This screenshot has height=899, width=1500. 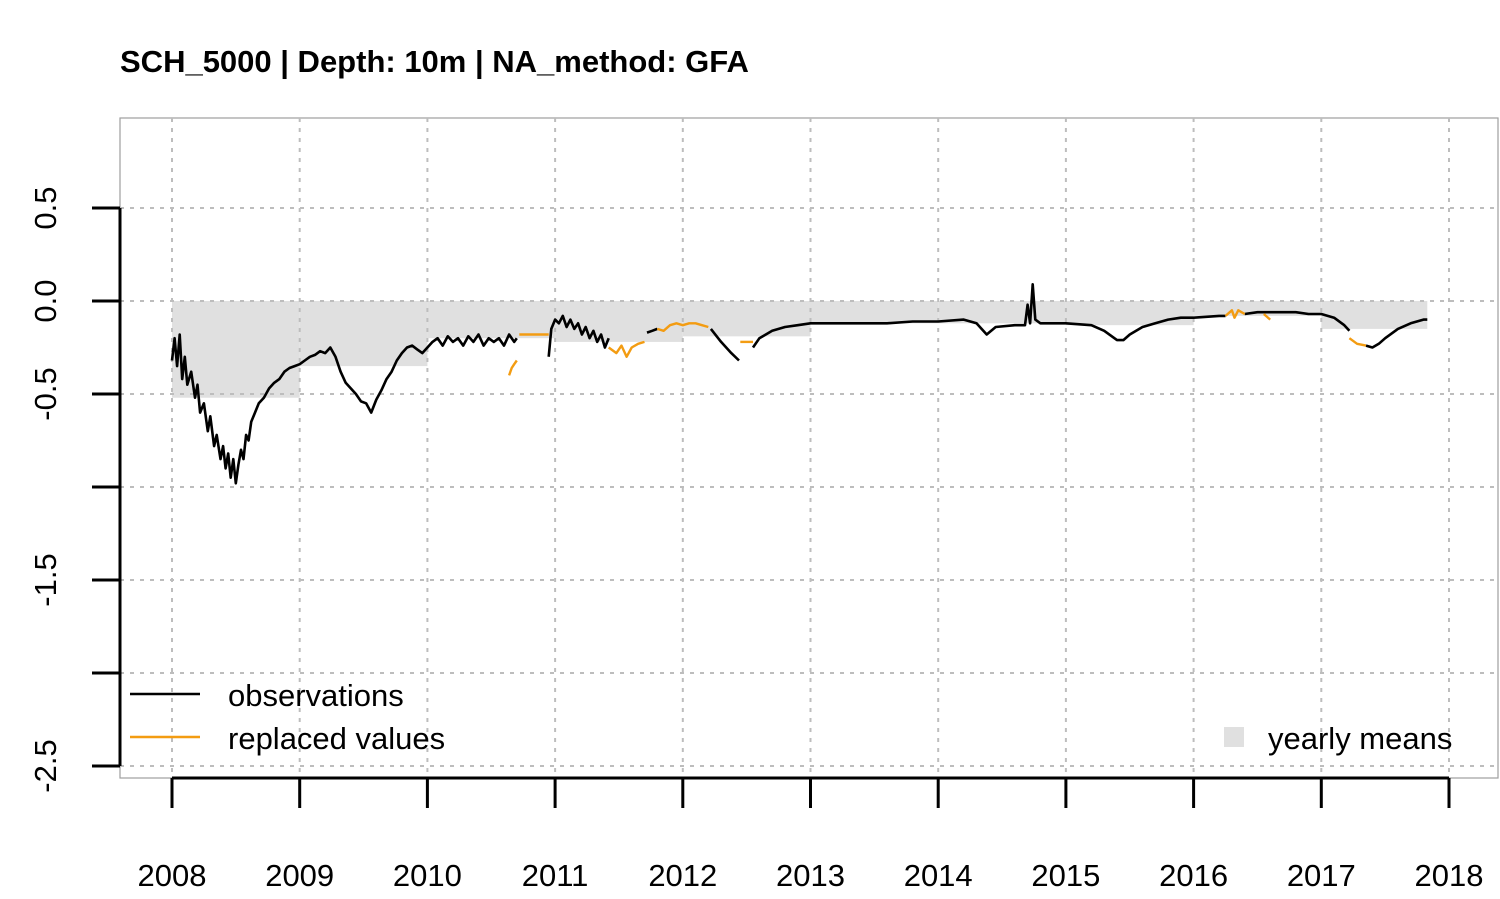 What do you see at coordinates (434, 61) in the screenshot?
I see `chart-title: SCH_5000 | Depth: 10m | NA_method: GFA` at bounding box center [434, 61].